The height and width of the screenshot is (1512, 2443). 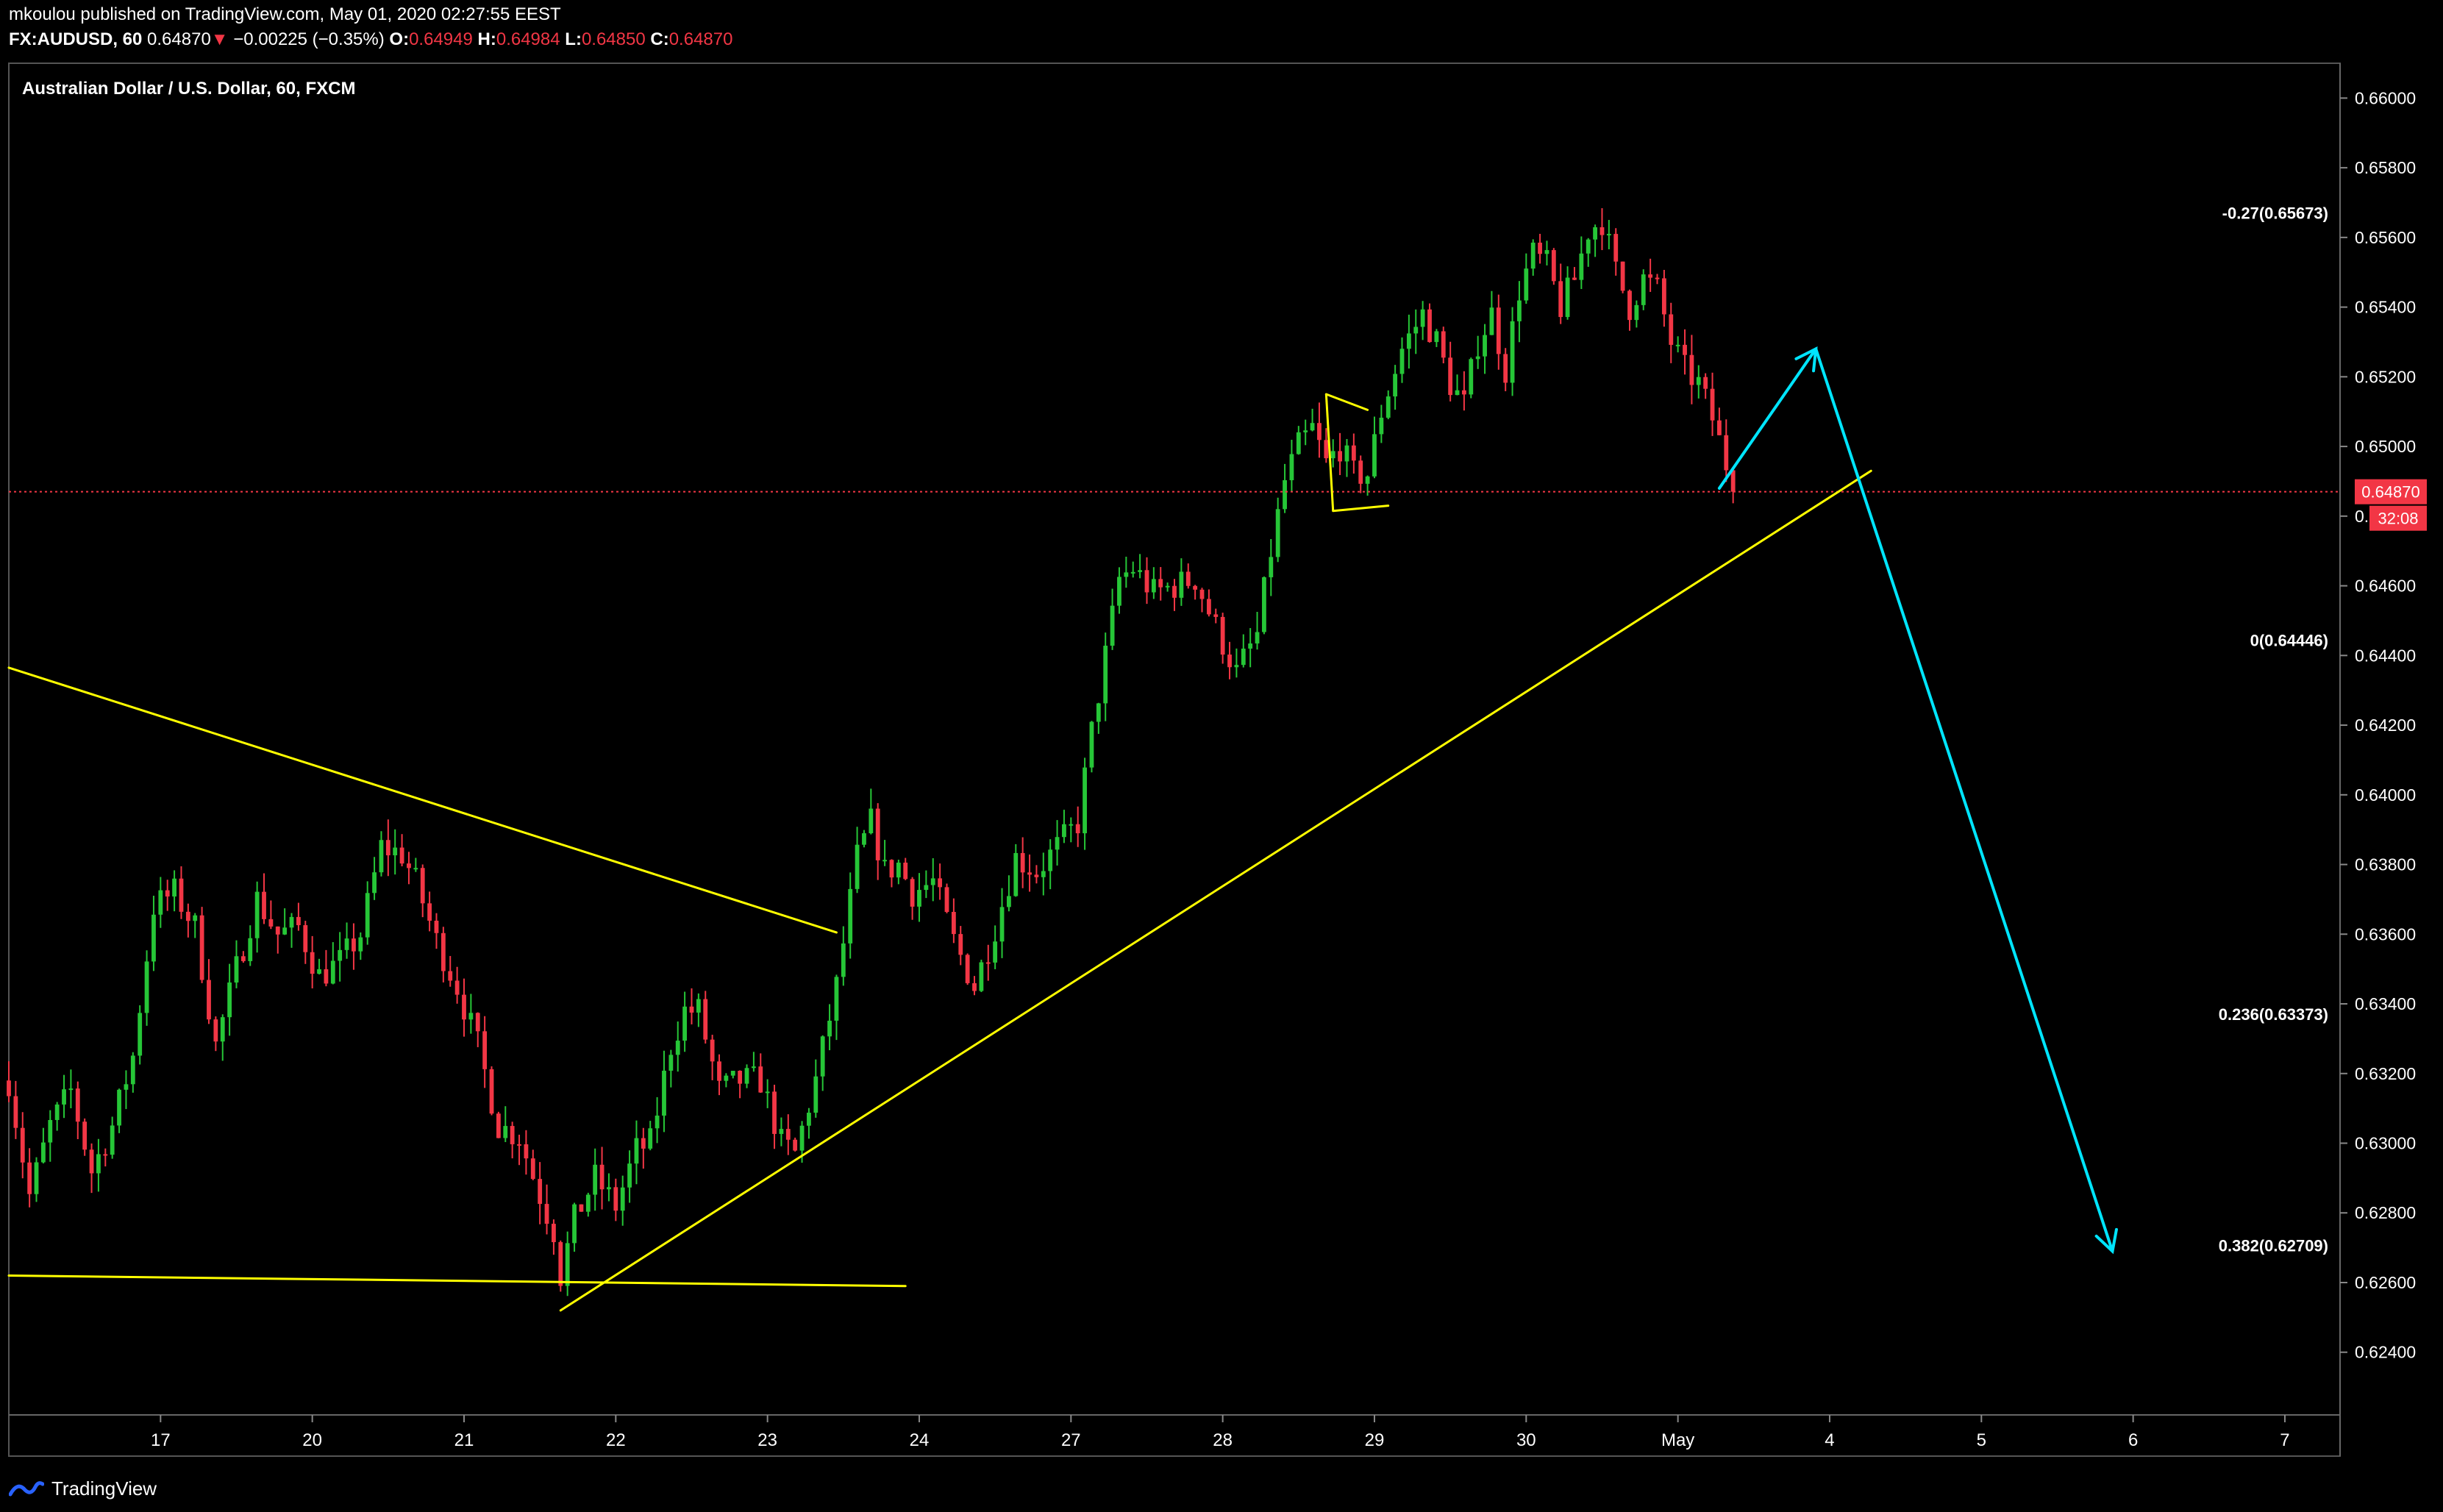 What do you see at coordinates (659, 39) in the screenshot?
I see `close-label: C:` at bounding box center [659, 39].